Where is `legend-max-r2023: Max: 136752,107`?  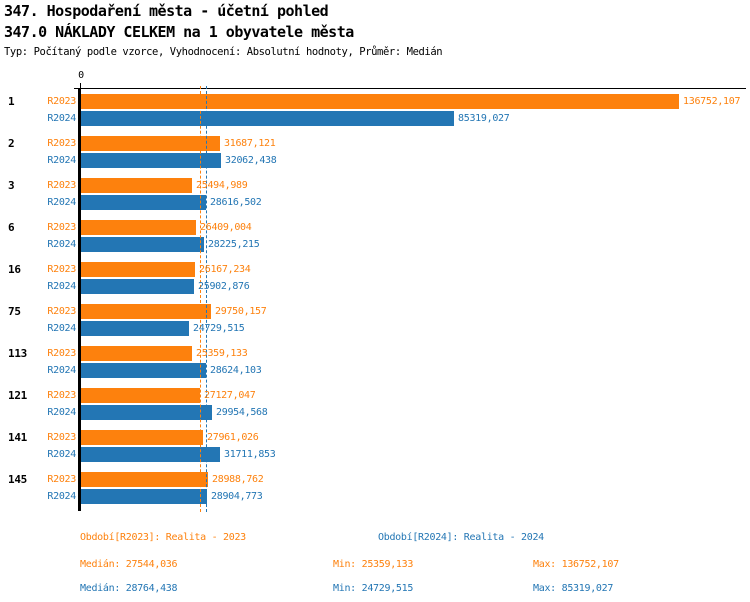 legend-max-r2023: Max: 136752,107 is located at coordinates (576, 564).